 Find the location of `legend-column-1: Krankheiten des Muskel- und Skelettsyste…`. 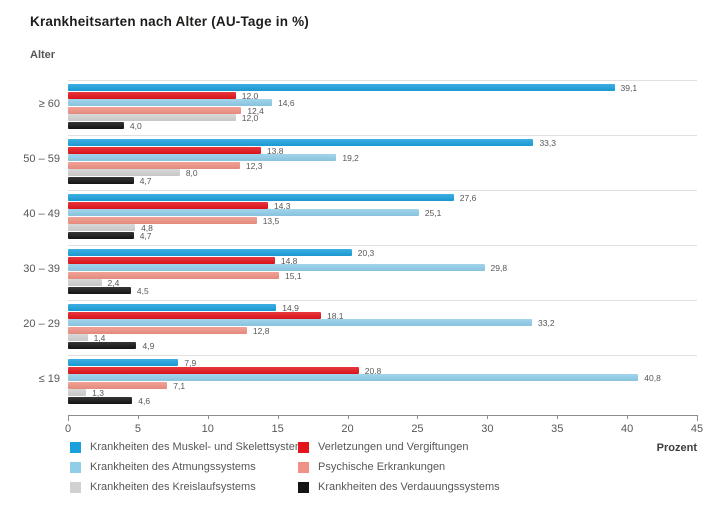

legend-column-1: Krankheiten des Muskel- und Skelettsyste… is located at coordinates (190, 471).